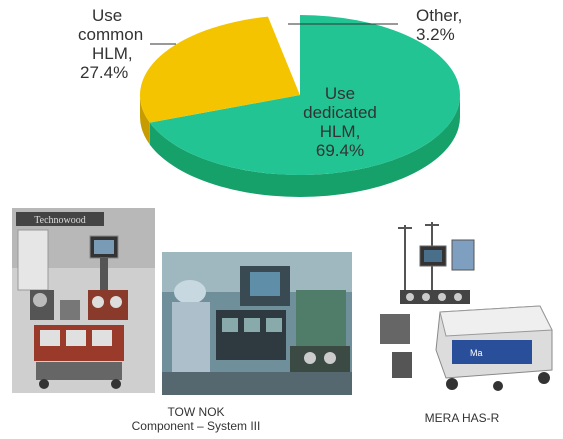  I want to click on svg-text: Ma, so click(476, 353).